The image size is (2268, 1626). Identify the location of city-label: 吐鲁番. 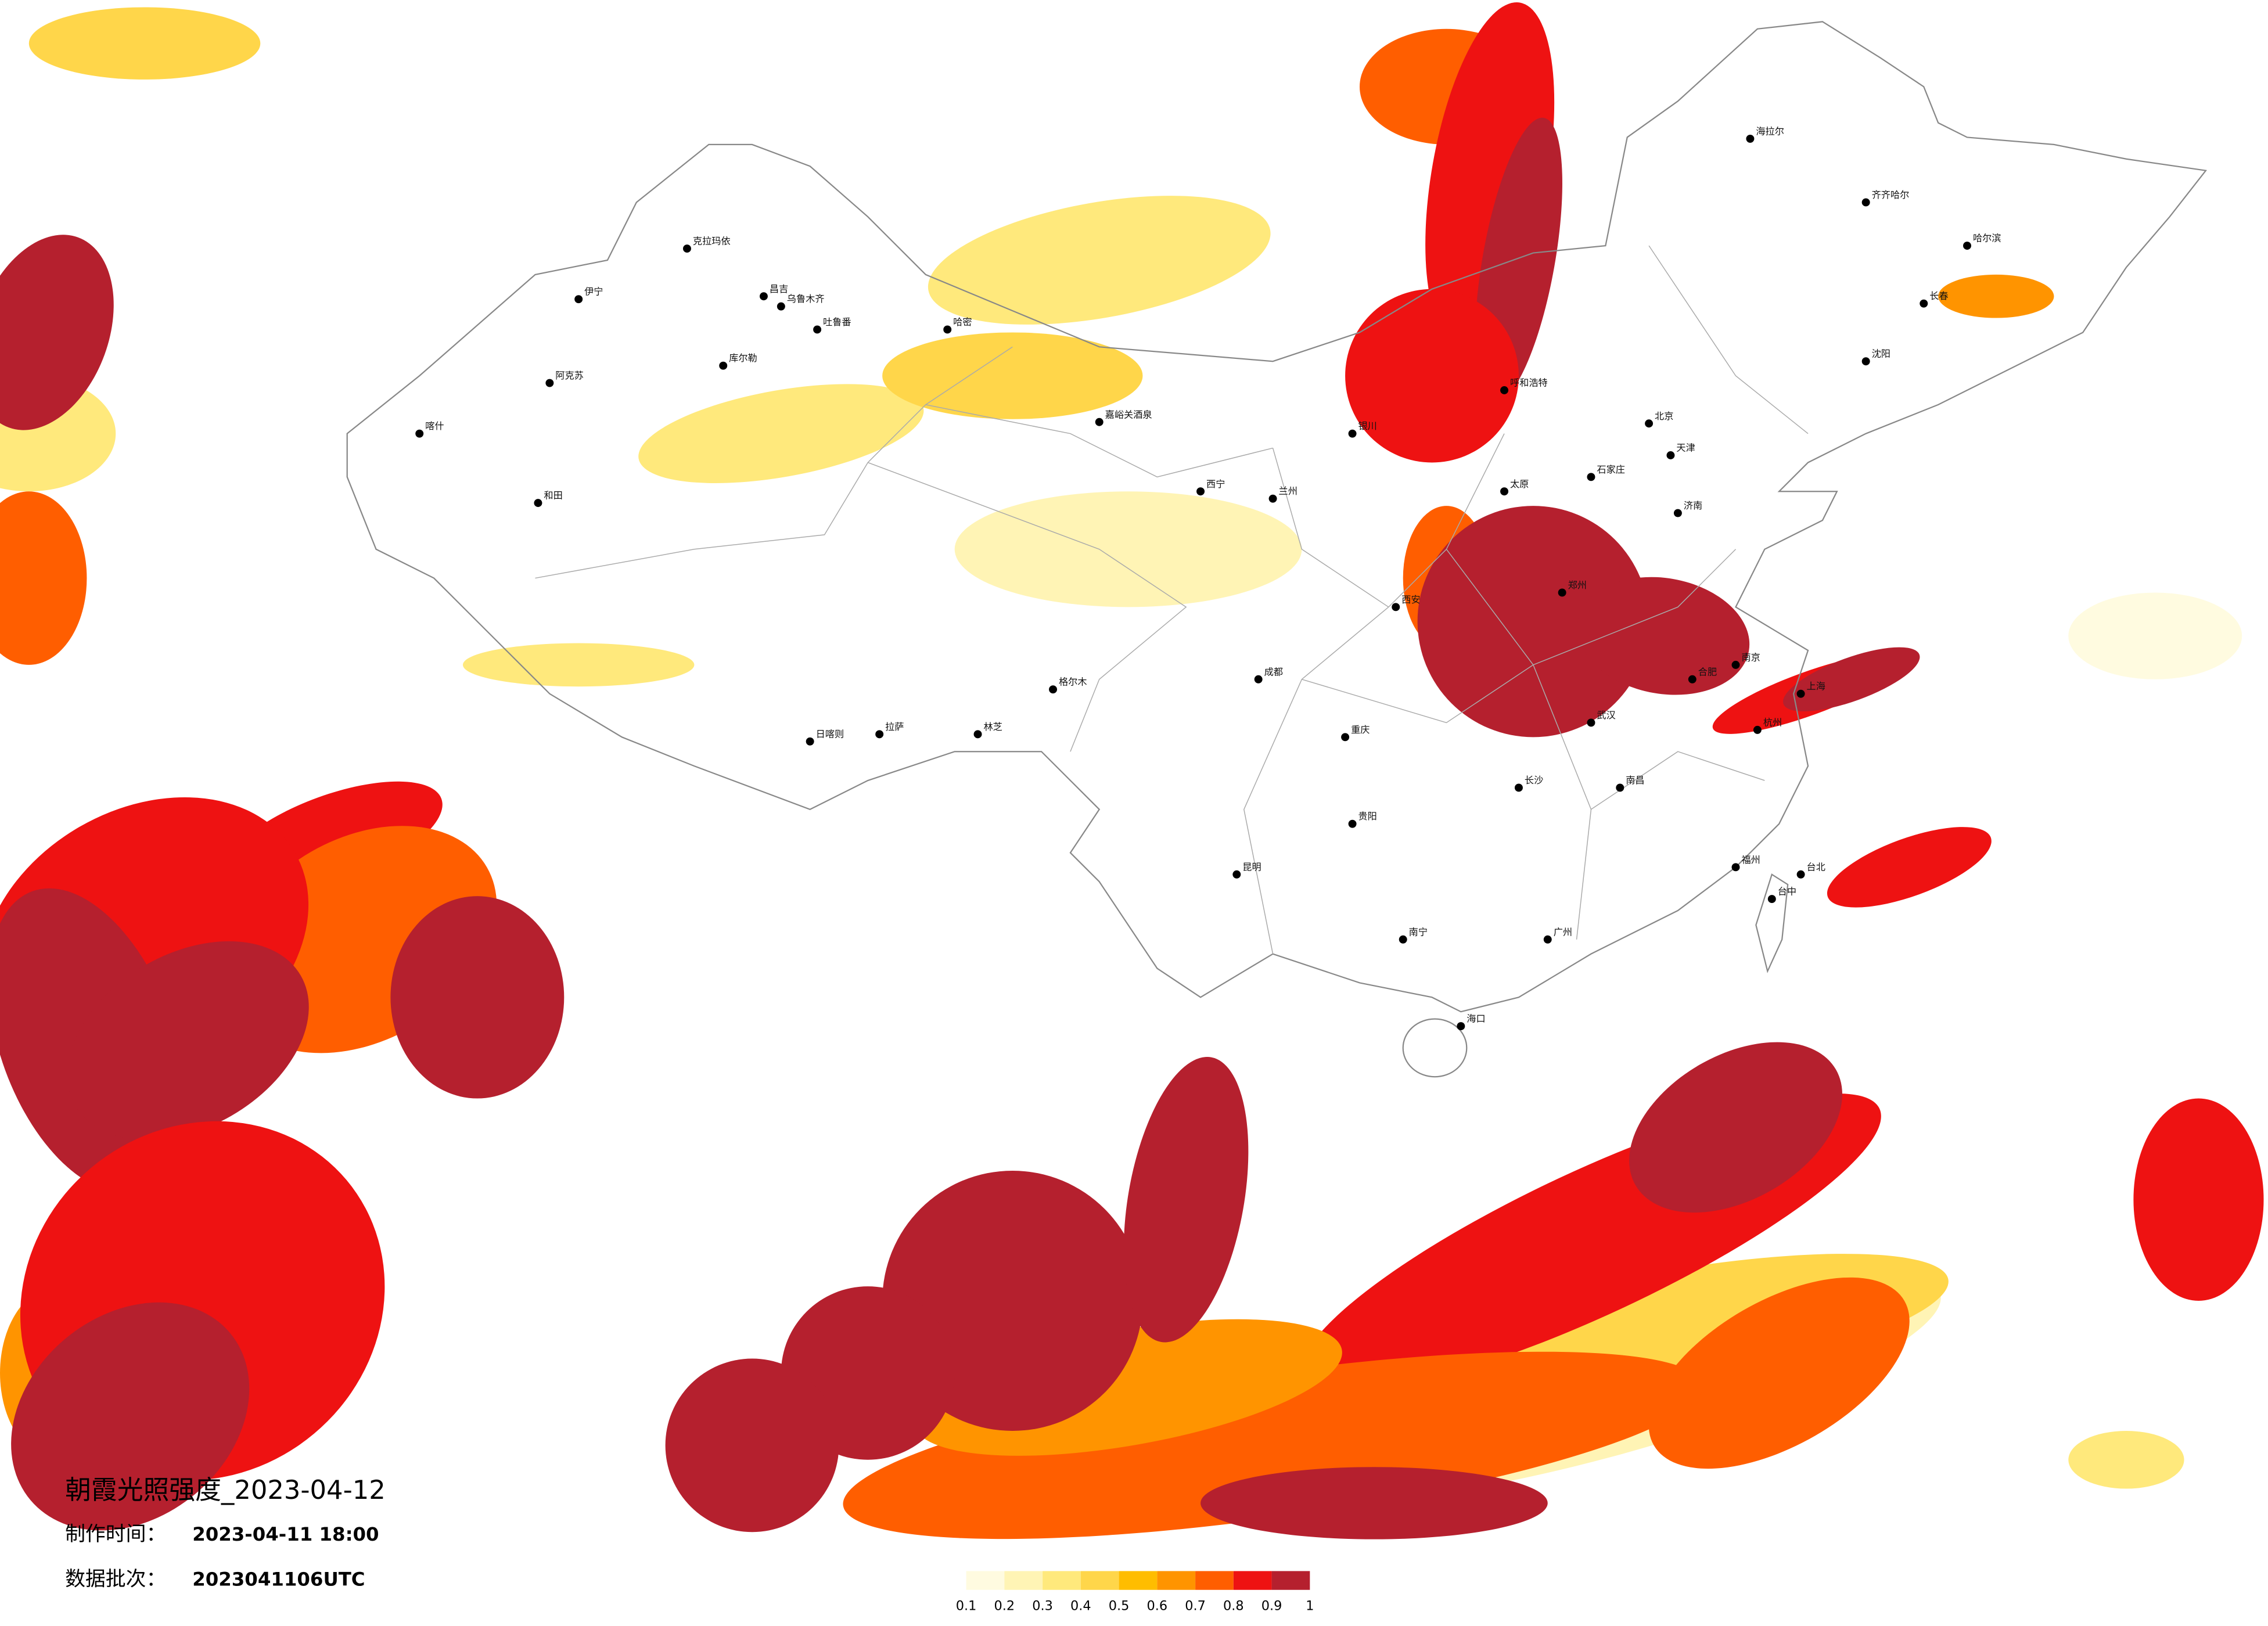
(837, 322).